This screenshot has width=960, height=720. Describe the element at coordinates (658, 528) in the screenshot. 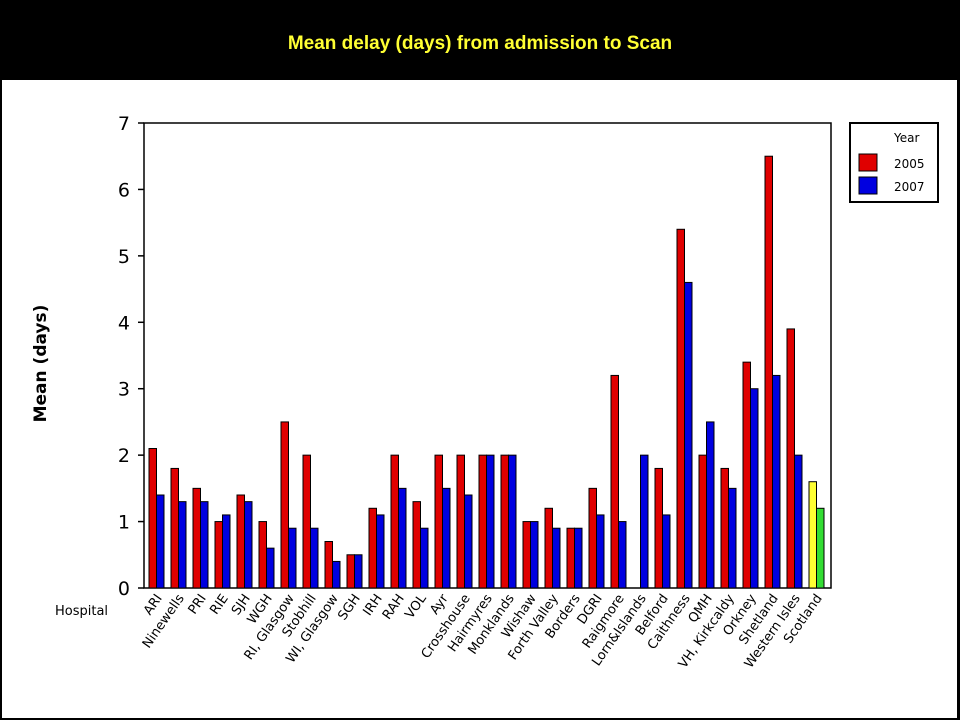

I see `bar-2005-belford` at that location.